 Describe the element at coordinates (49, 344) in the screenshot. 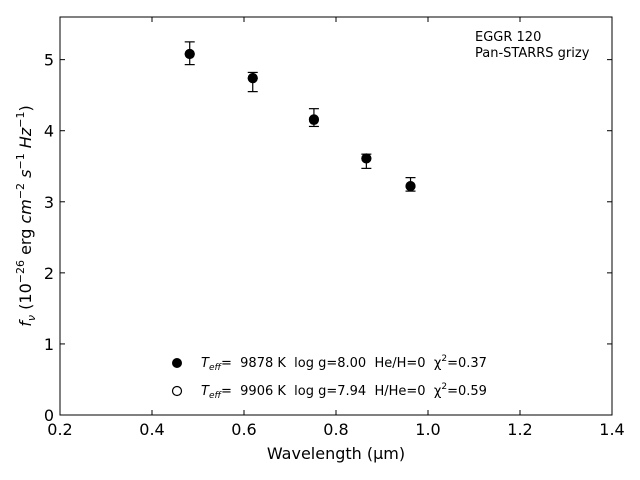

I see `y-tick-label: 1` at that location.